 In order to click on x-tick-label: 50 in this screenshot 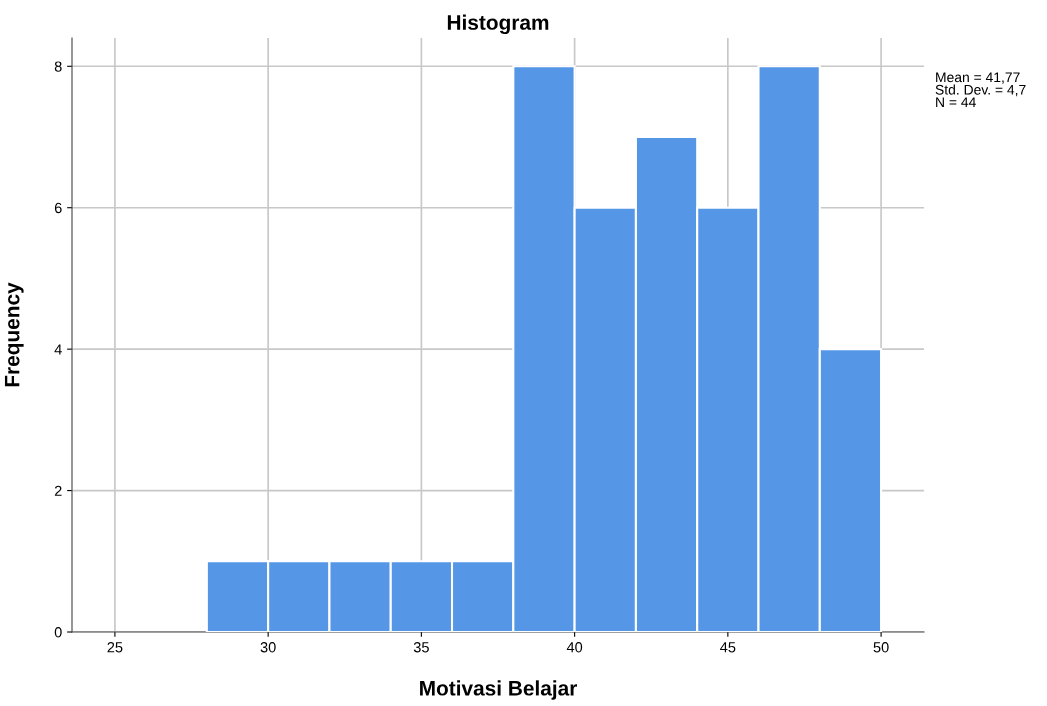, I will do `click(881, 647)`.